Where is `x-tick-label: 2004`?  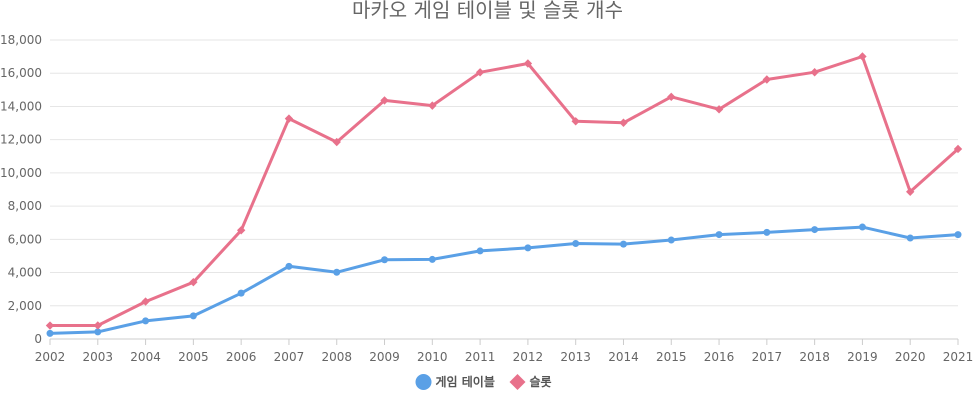
x-tick-label: 2004 is located at coordinates (145, 357).